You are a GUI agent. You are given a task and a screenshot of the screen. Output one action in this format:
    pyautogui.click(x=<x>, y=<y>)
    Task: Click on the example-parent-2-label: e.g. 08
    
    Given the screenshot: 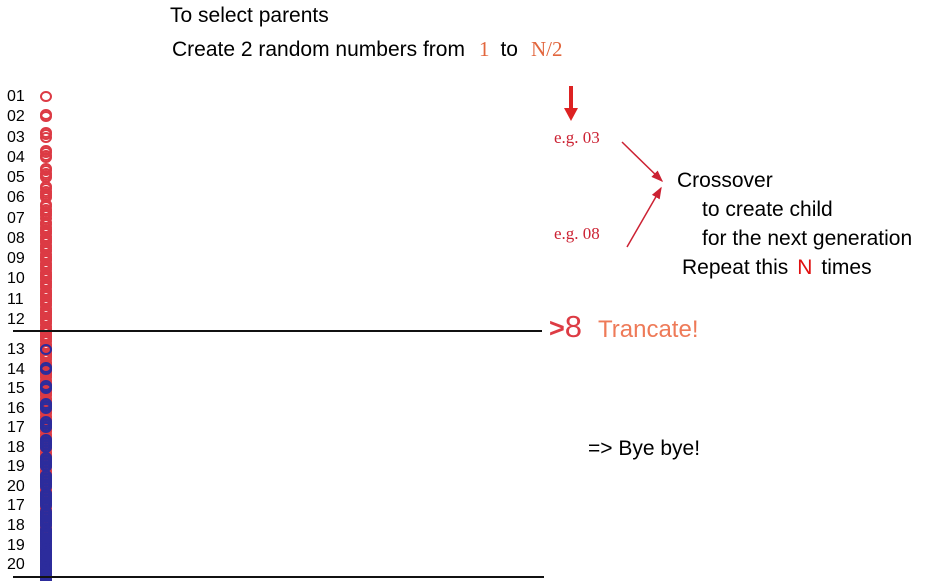 What is the action you would take?
    pyautogui.click(x=577, y=233)
    